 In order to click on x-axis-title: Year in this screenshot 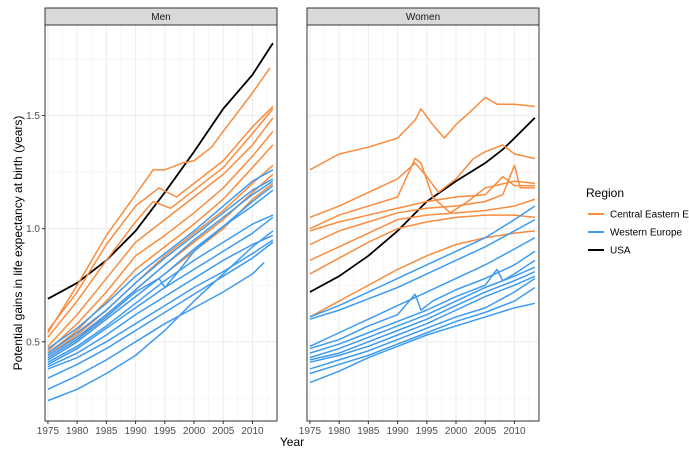, I will do `click(292, 442)`.